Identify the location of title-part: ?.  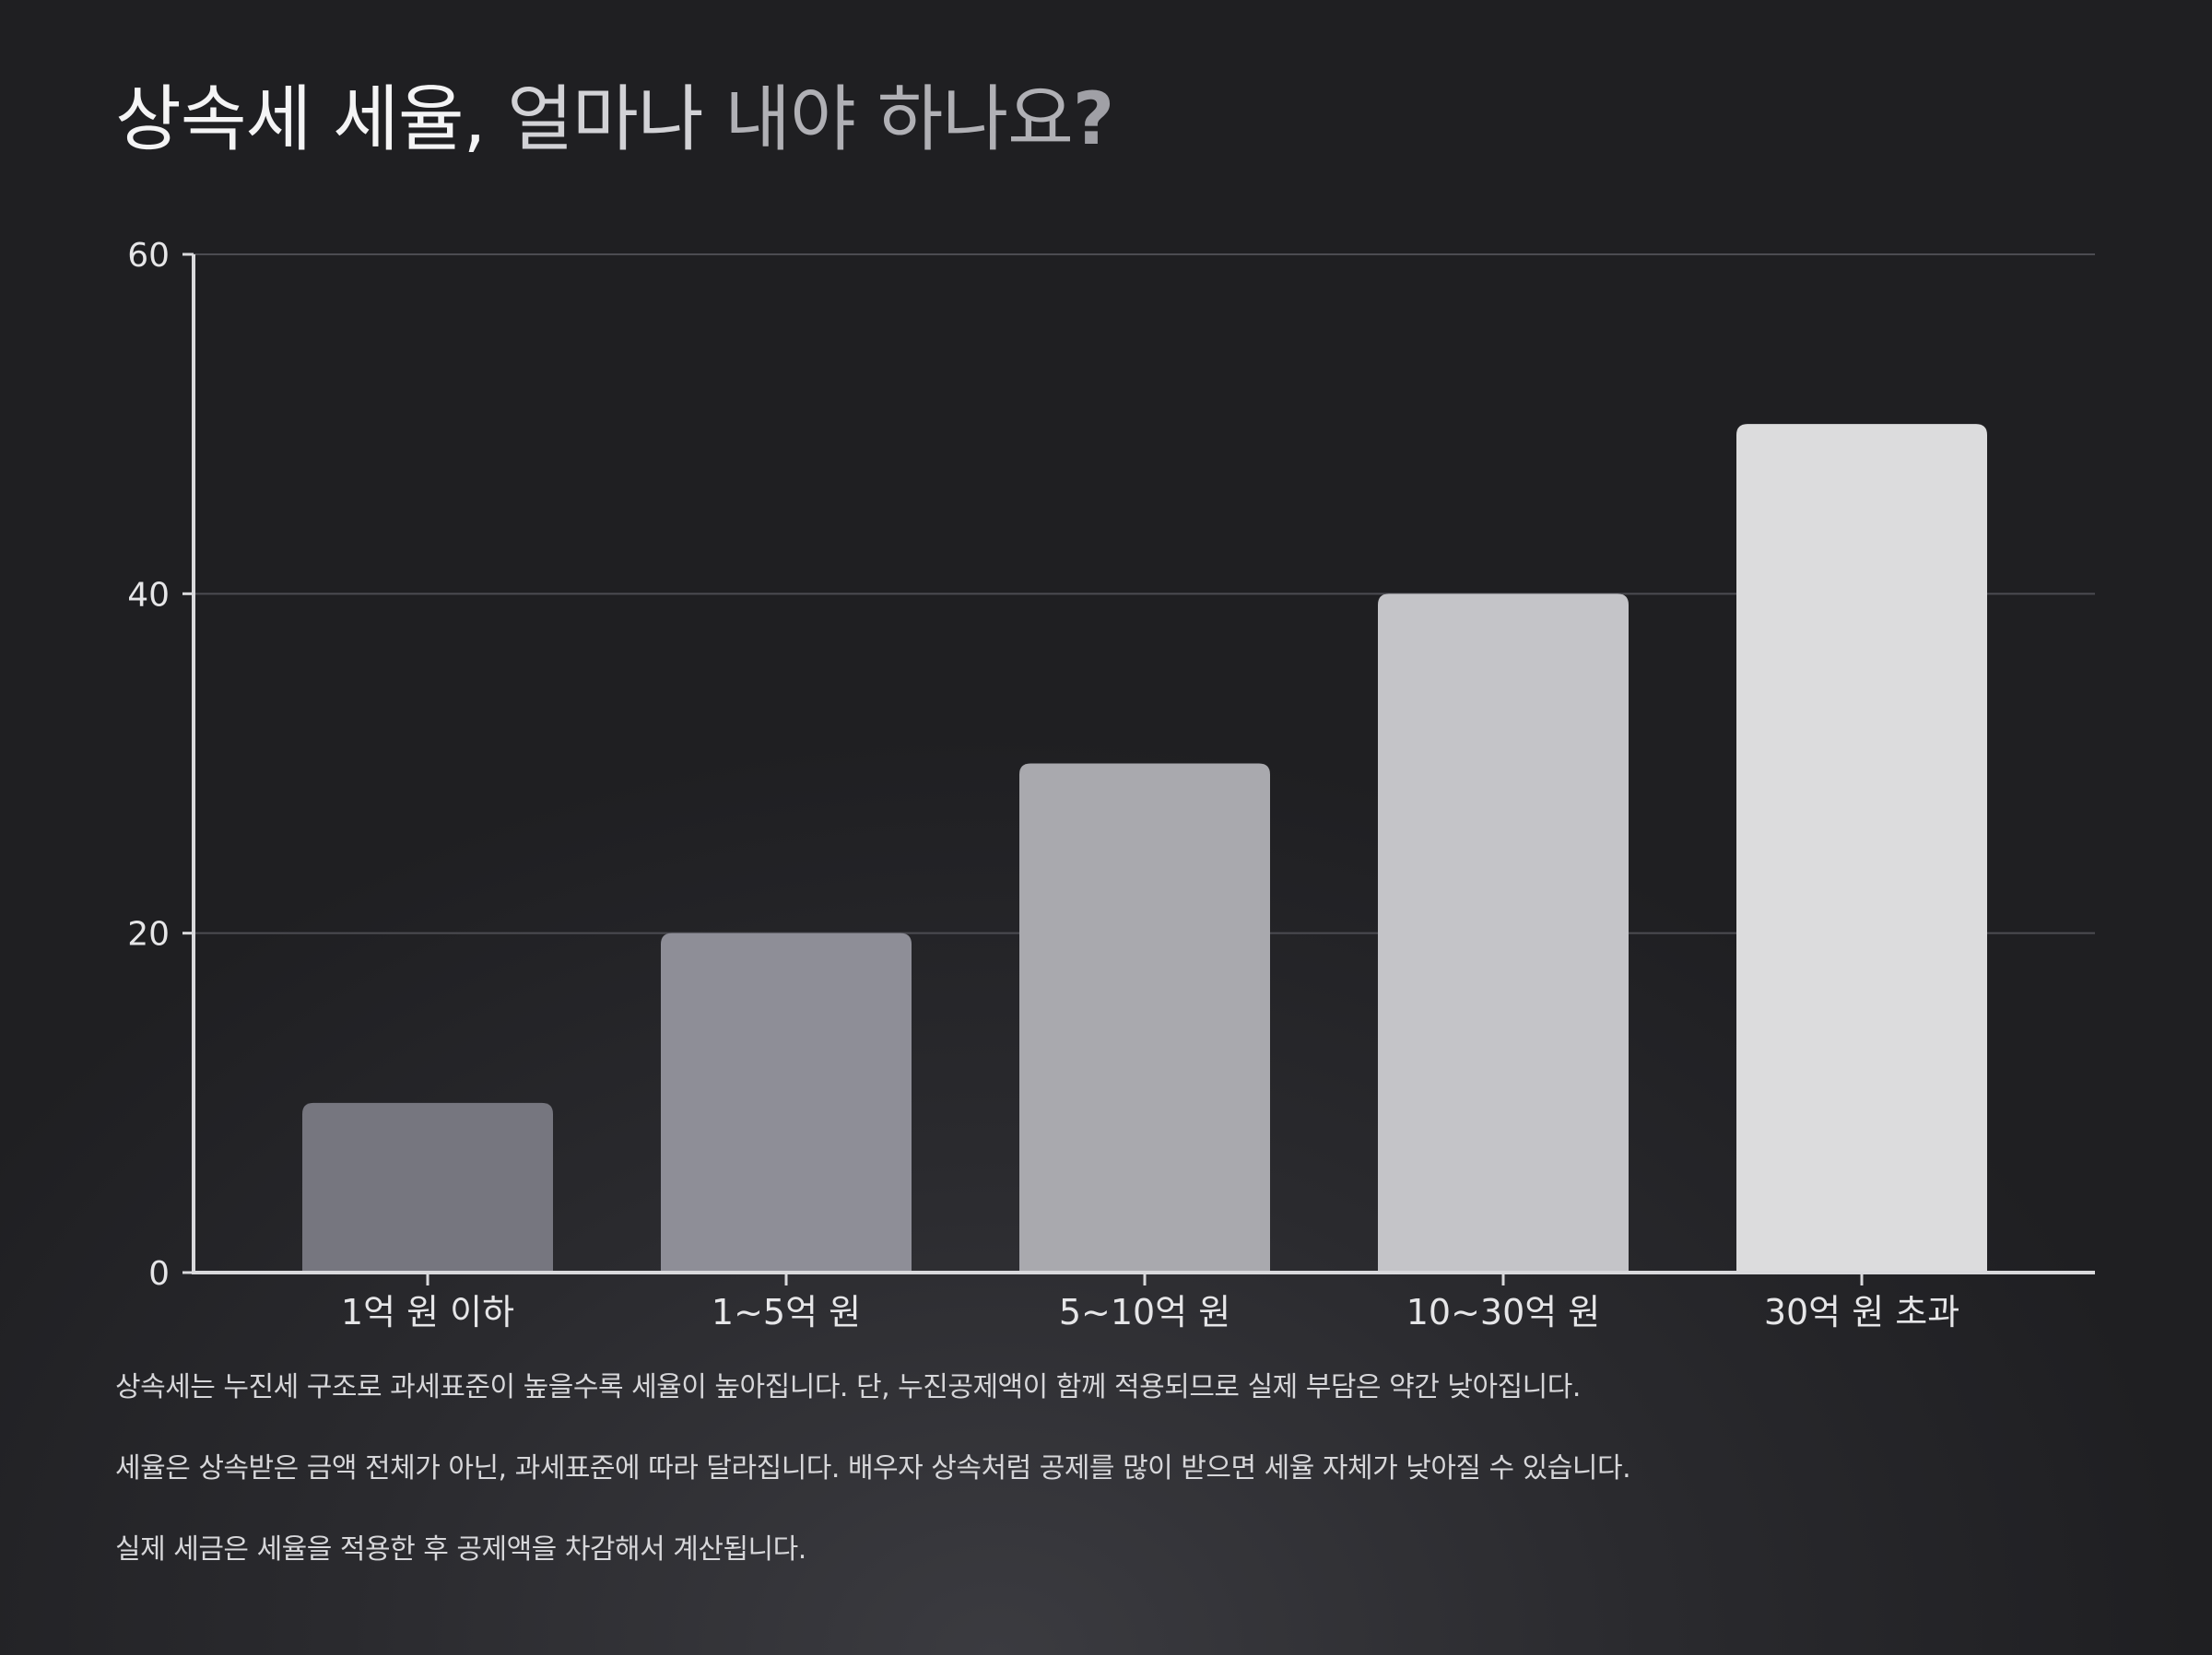
(1093, 119).